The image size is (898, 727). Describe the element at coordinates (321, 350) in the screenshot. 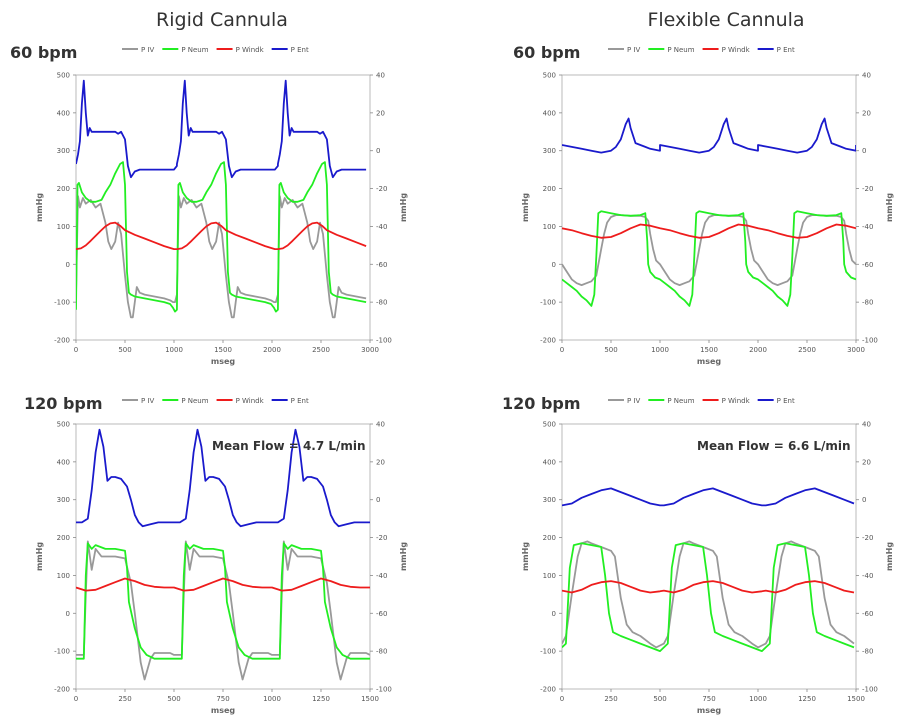

I see `x-tick-label: 2500` at that location.